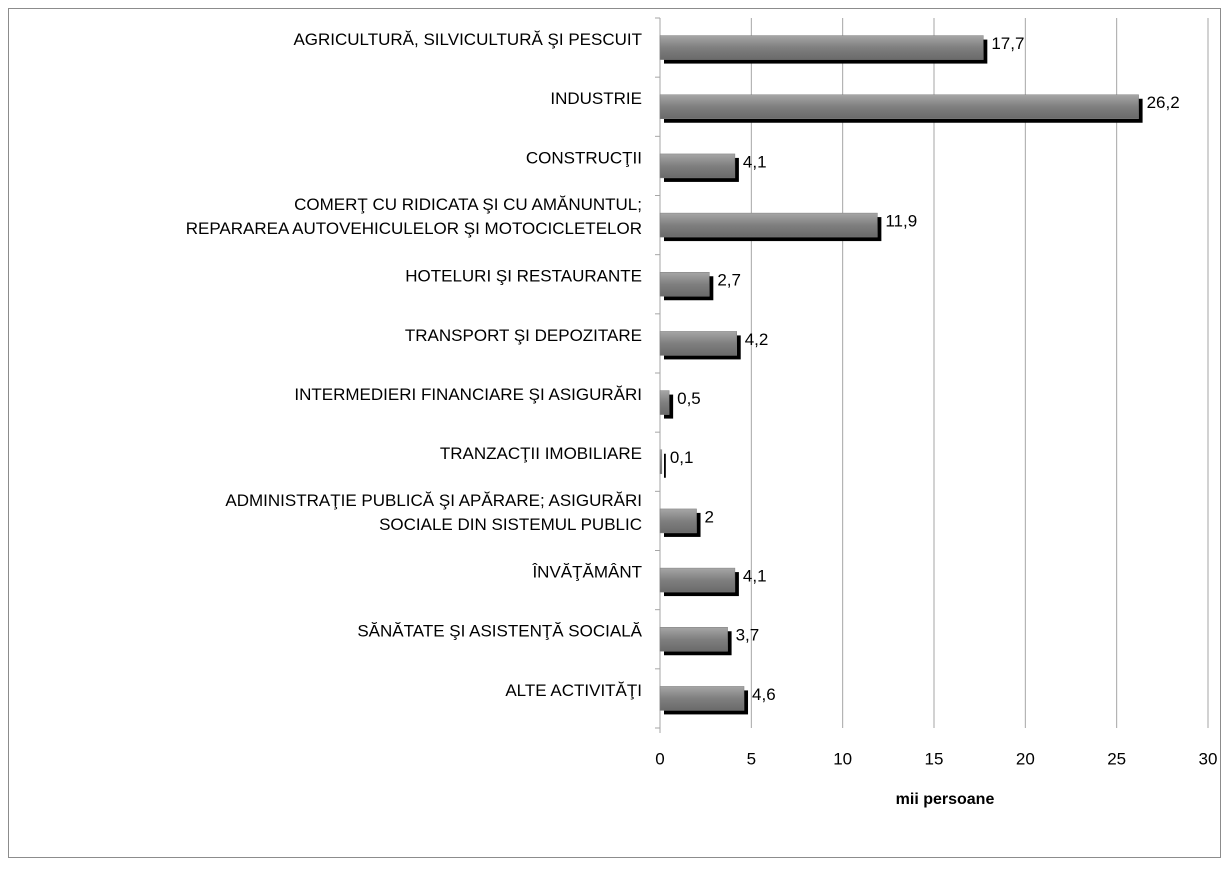  What do you see at coordinates (751, 758) in the screenshot?
I see `x-tick-label: 5` at bounding box center [751, 758].